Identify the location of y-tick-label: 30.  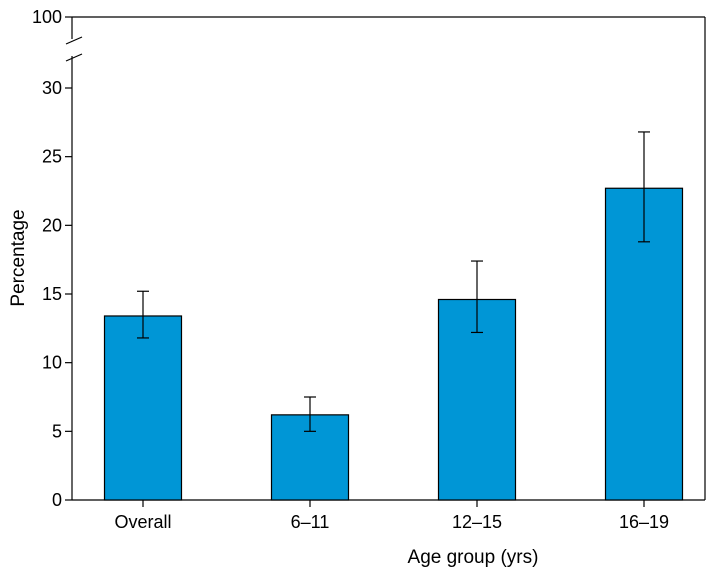
(52, 88).